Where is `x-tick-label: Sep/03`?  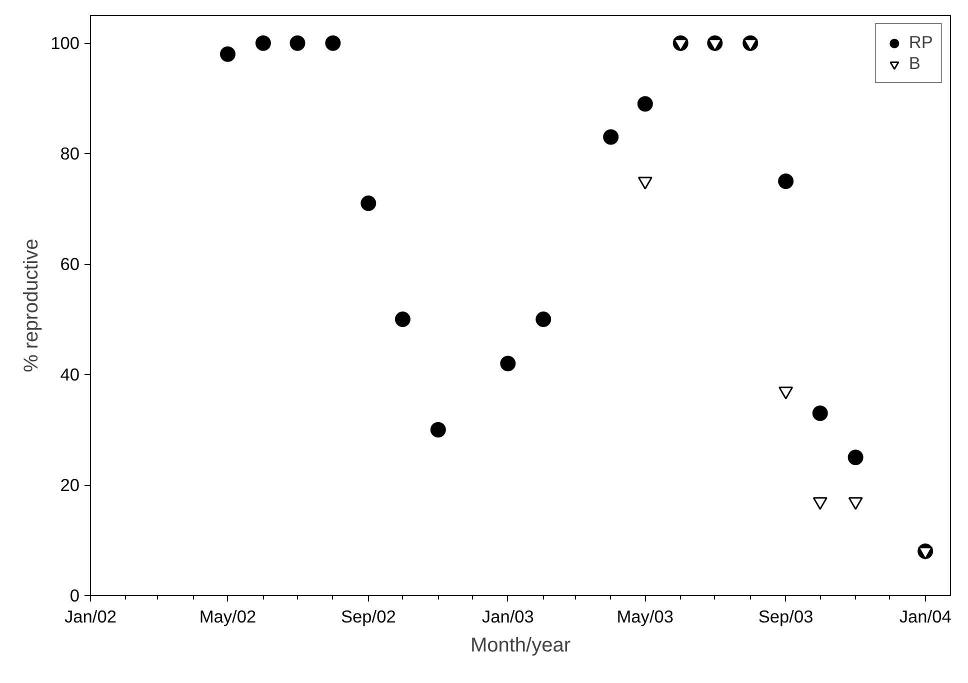 x-tick-label: Sep/03 is located at coordinates (786, 616).